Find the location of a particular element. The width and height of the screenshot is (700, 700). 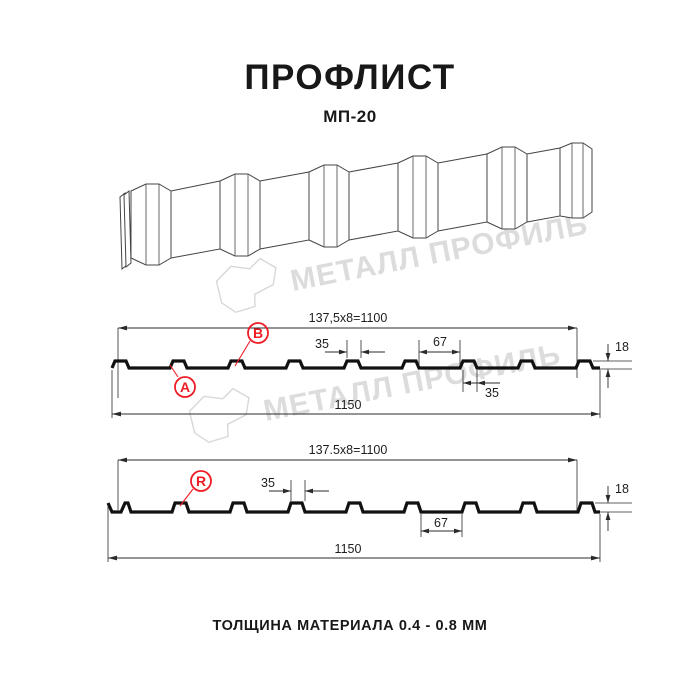

page-title: ПРОФЛИСТ is located at coordinates (350, 77).